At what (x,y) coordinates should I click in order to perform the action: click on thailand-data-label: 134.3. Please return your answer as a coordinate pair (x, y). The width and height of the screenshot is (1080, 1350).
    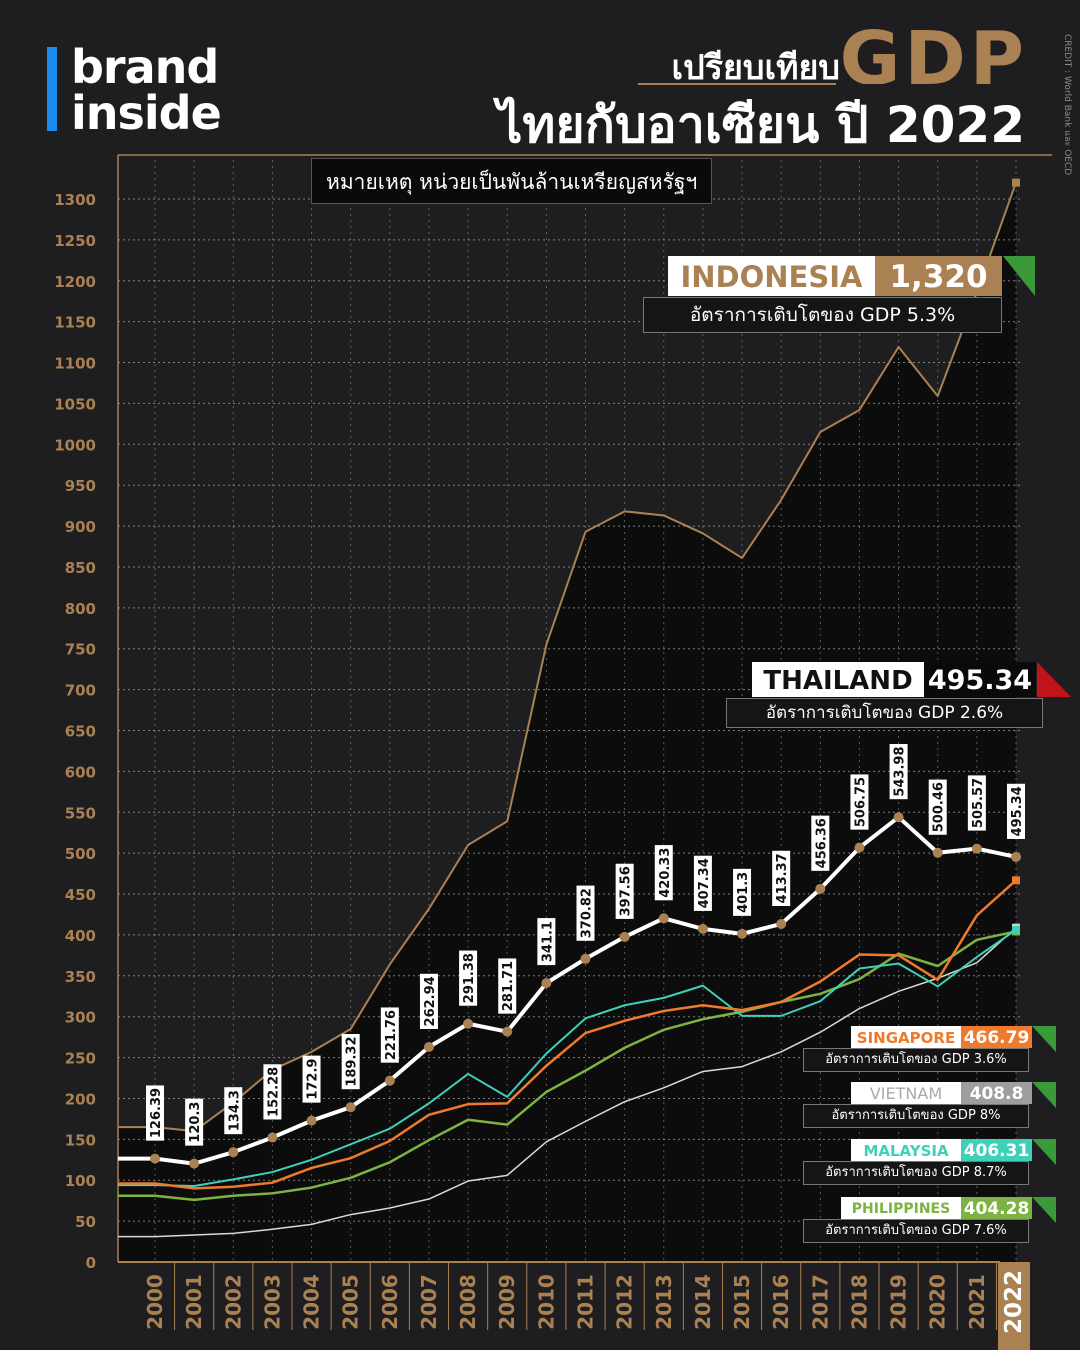
    Looking at the image, I should click on (234, 1110).